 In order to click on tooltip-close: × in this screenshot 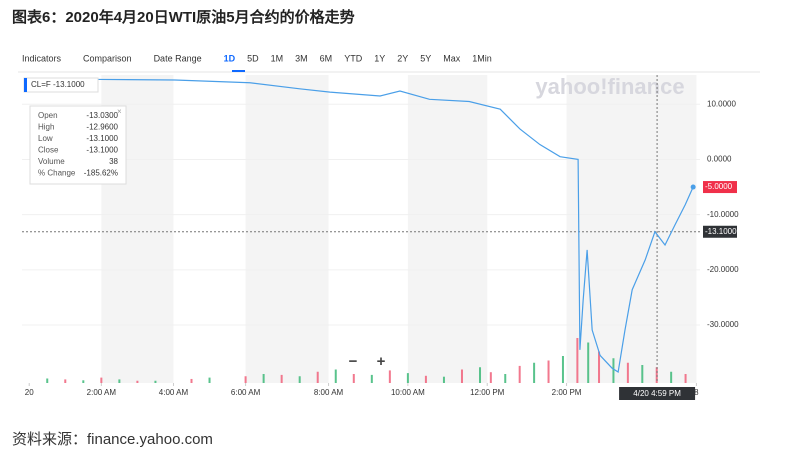, I will do `click(119, 111)`.